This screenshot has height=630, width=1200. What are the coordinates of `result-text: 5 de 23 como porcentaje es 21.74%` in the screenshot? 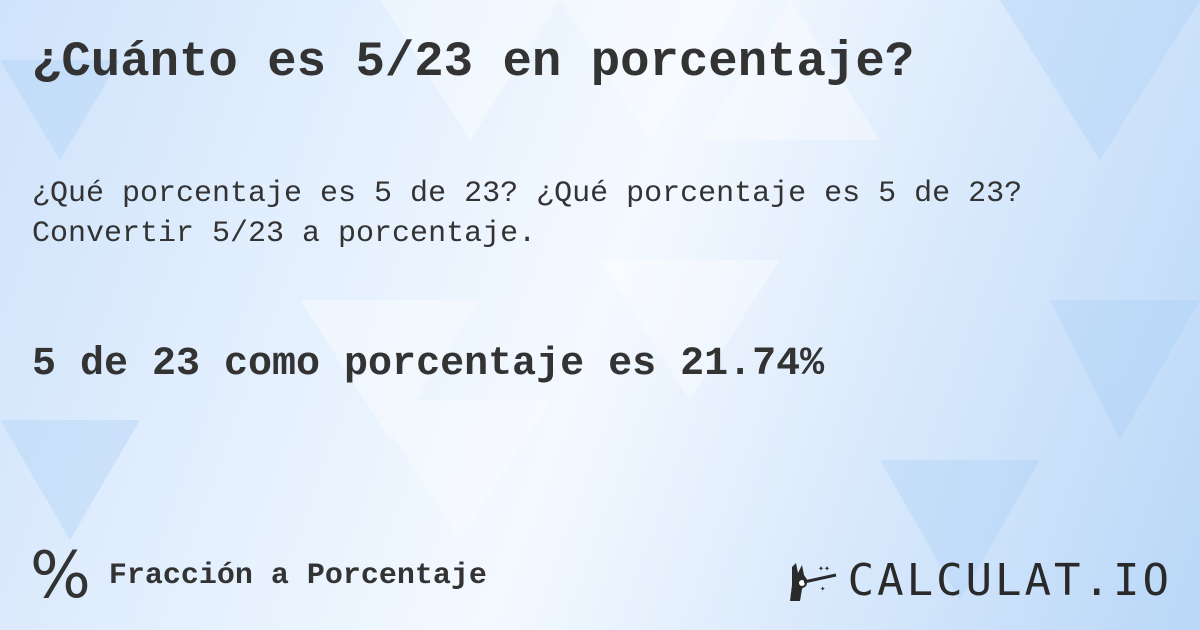 It's located at (428, 364).